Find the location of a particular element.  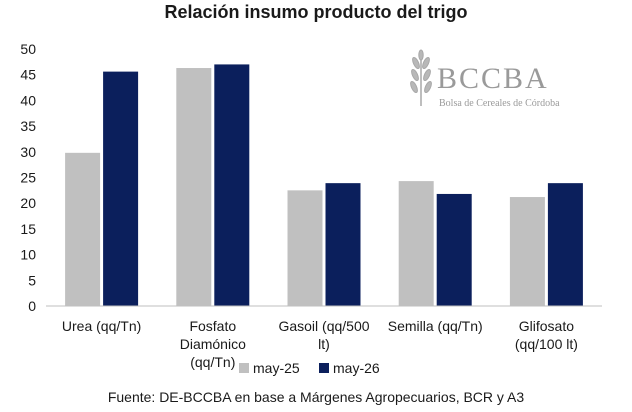

y-axis: 0 5 10 15 20 25 30 35 40 45 50 is located at coordinates (28, 177).